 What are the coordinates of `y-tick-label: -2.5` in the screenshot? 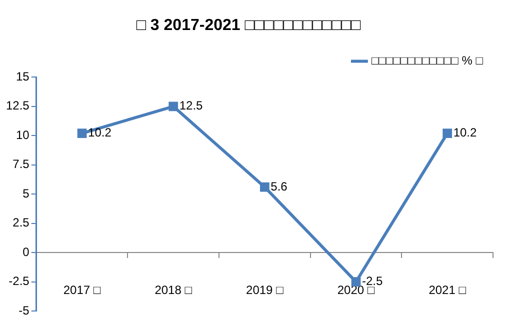 It's located at (19, 281).